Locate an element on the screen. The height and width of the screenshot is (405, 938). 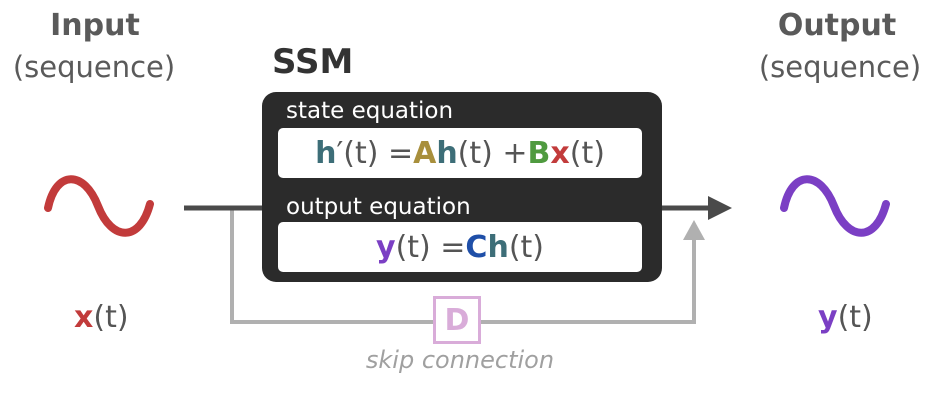
output-subtitle: (sequence) is located at coordinates (840, 67).